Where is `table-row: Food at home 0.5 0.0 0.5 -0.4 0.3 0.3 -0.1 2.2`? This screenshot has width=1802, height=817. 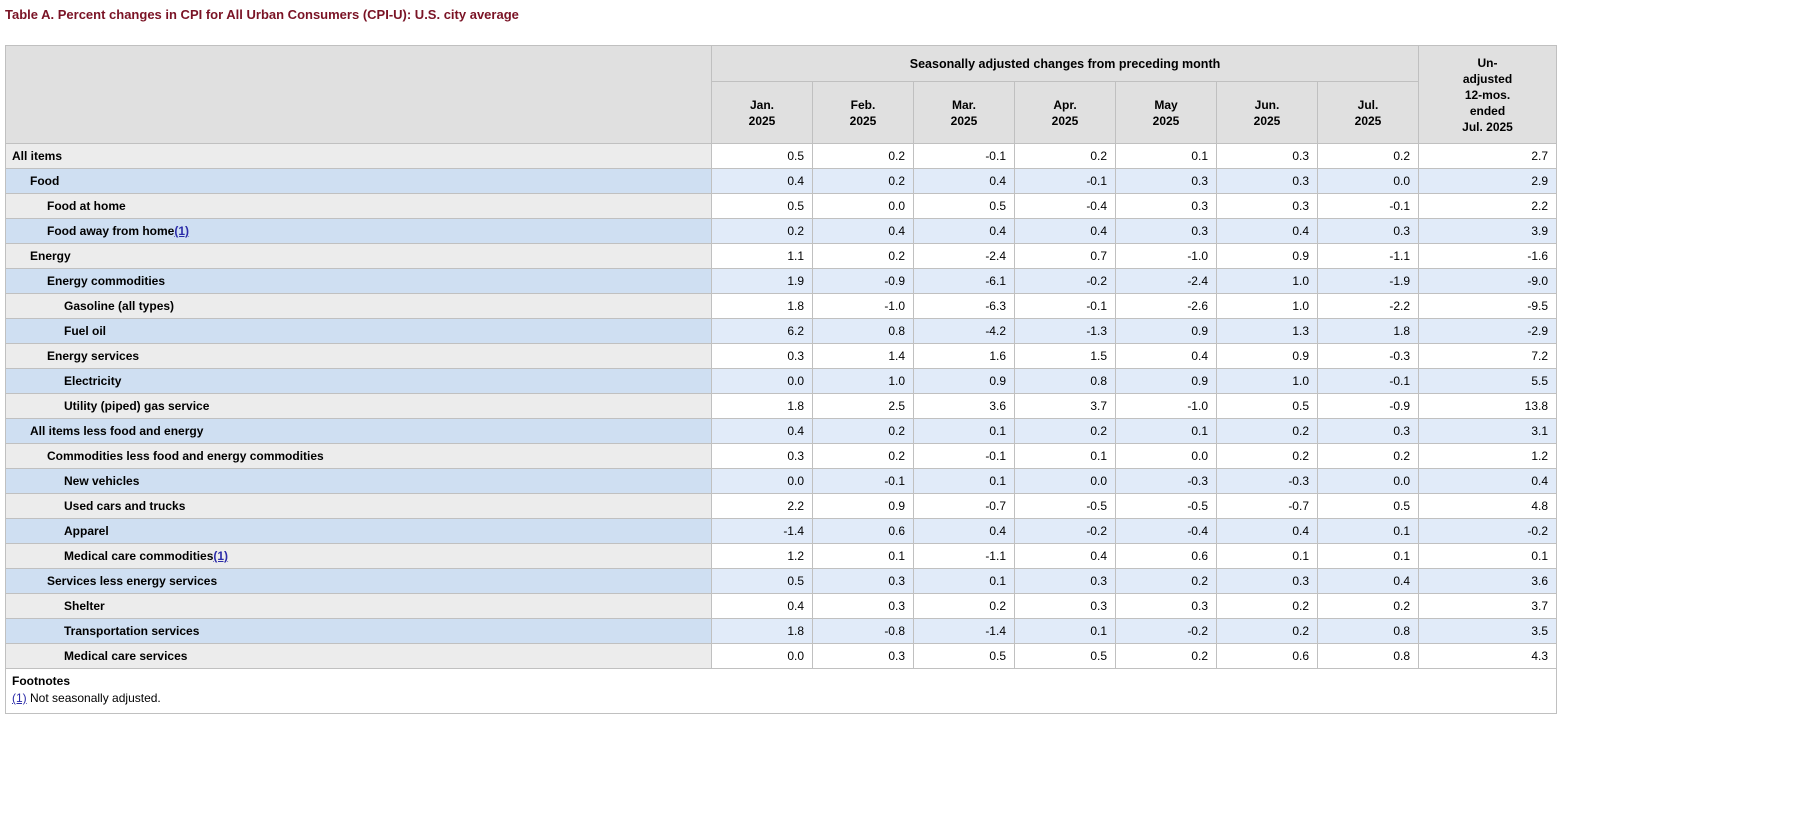 table-row: Food at home 0.5 0.0 0.5 -0.4 0.3 0.3 -0.1 2.2 is located at coordinates (781, 206).